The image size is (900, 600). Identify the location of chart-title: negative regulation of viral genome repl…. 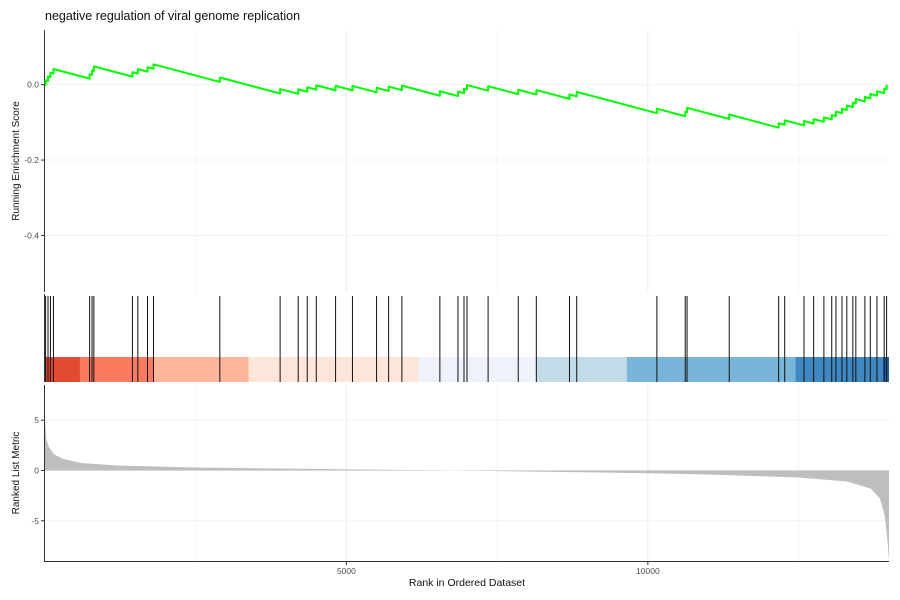
(173, 16).